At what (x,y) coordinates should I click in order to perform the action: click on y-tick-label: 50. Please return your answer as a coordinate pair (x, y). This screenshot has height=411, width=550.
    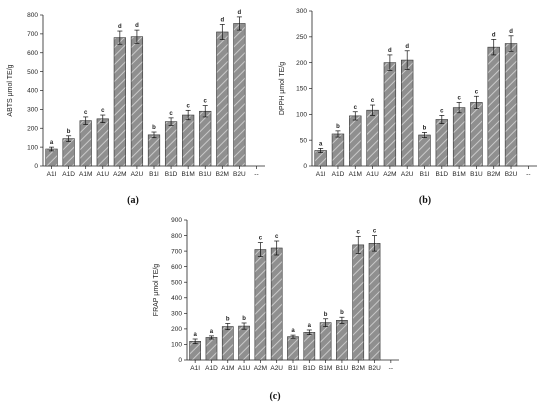
    Looking at the image, I should click on (304, 140).